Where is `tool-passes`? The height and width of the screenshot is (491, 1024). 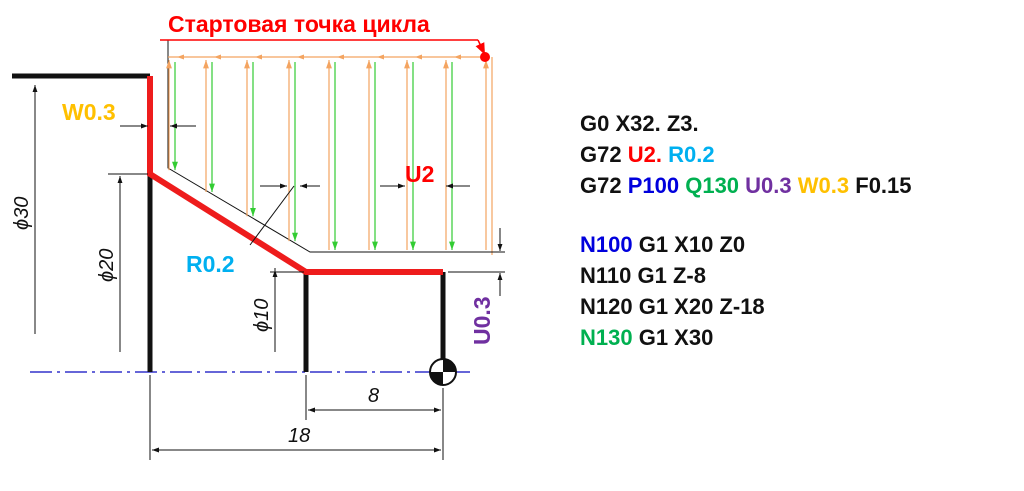 tool-passes is located at coordinates (327, 152).